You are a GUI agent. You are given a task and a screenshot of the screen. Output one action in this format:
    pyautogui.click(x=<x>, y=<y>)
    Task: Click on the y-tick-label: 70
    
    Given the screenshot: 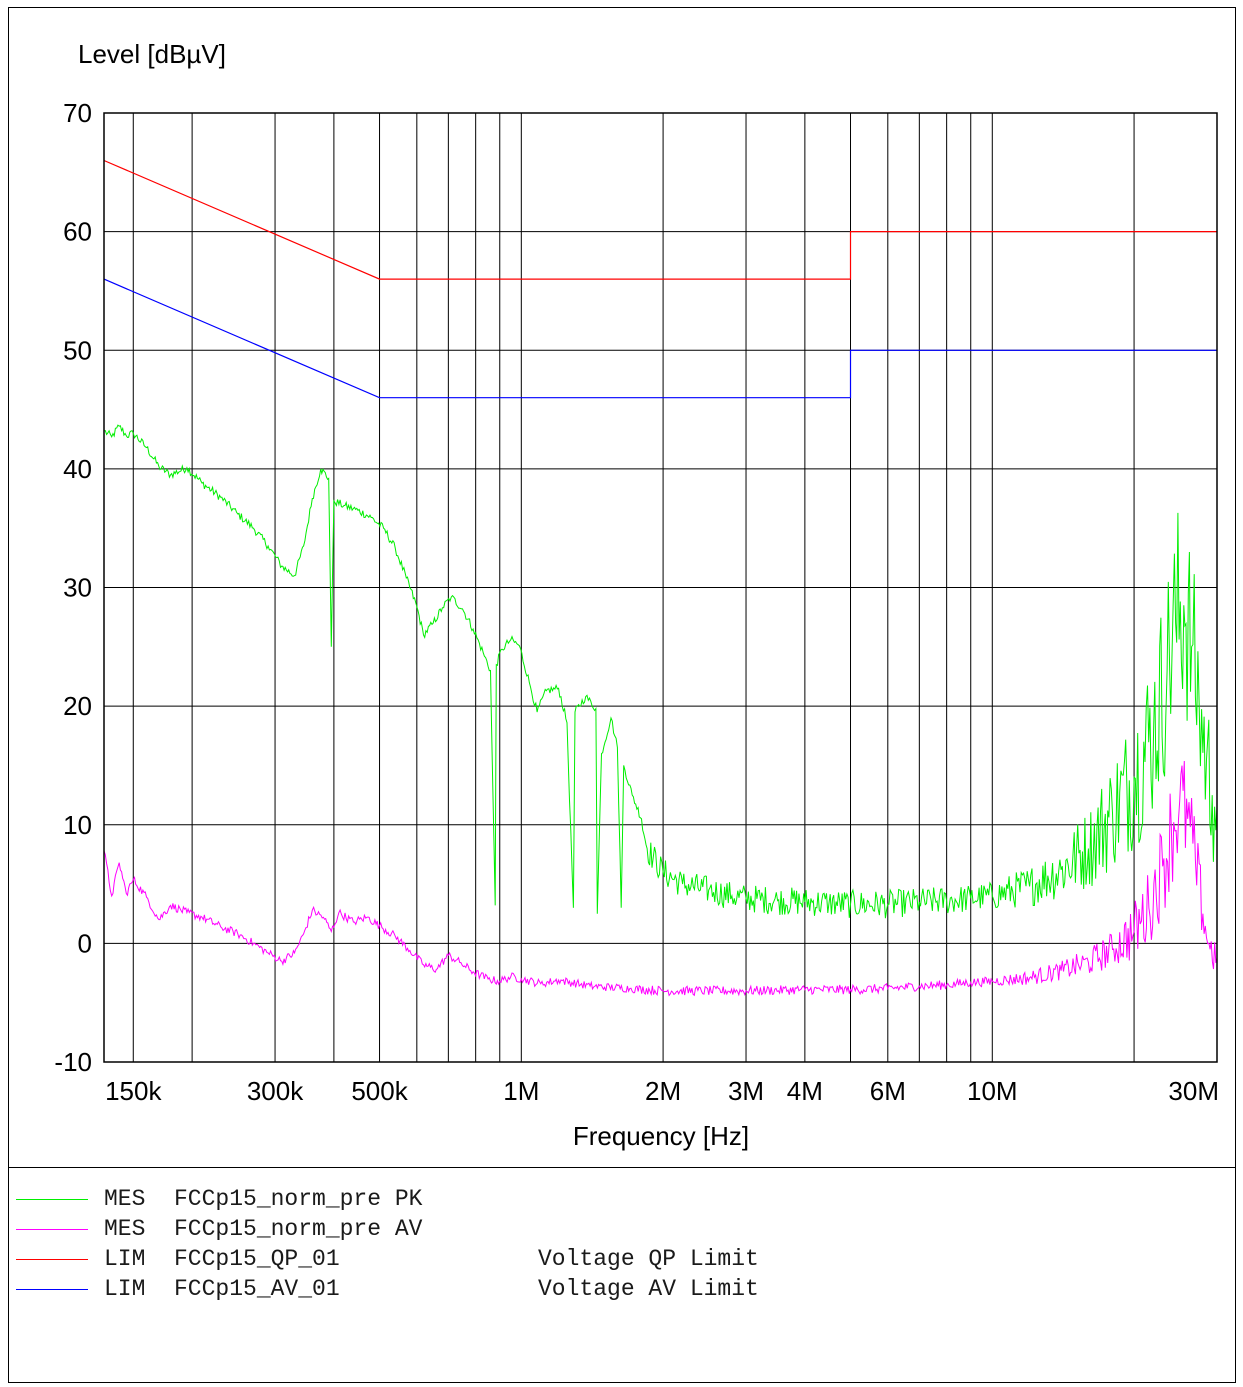 What is the action you would take?
    pyautogui.click(x=77, y=113)
    